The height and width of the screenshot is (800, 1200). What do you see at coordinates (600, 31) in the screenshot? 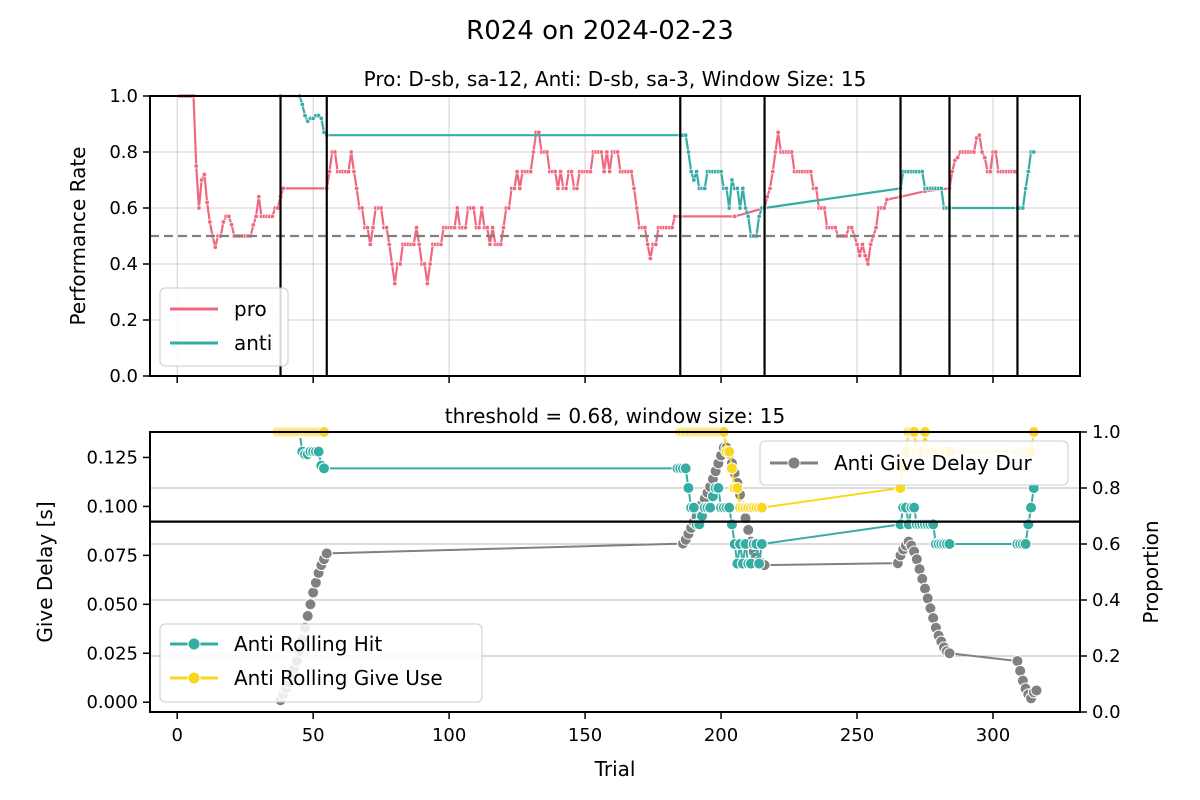
I see `figure-title: R024 on 2024-02-23` at bounding box center [600, 31].